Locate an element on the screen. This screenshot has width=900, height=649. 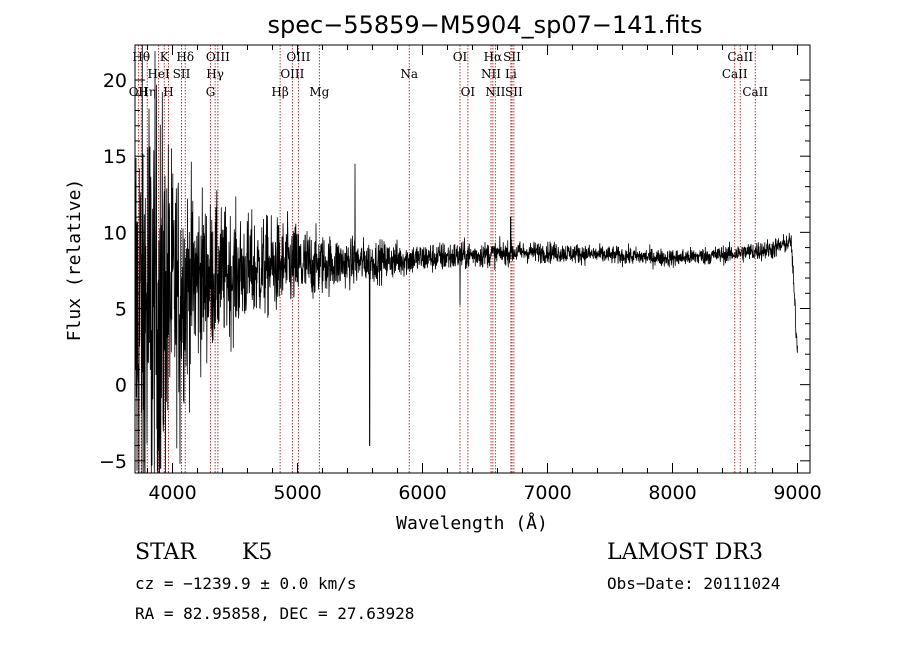
spectral-line-label: Hα is located at coordinates (493, 57).